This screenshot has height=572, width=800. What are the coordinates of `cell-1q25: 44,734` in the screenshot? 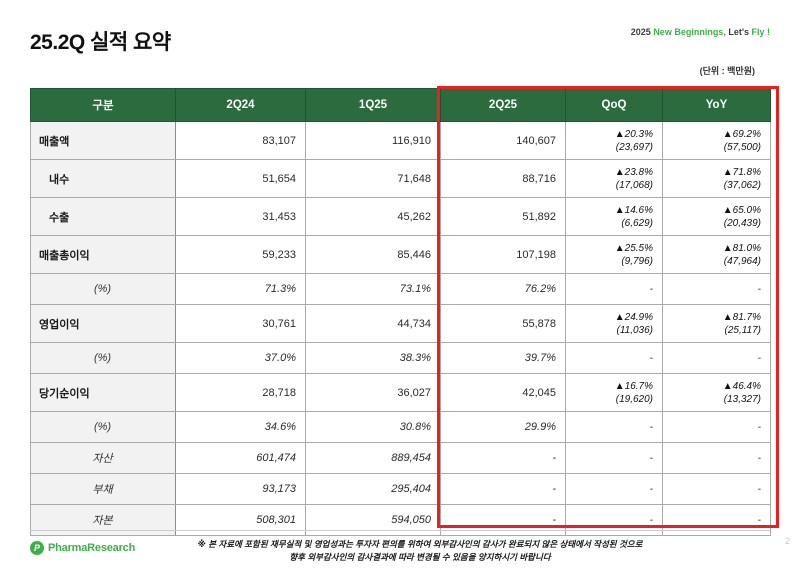 It's located at (373, 323).